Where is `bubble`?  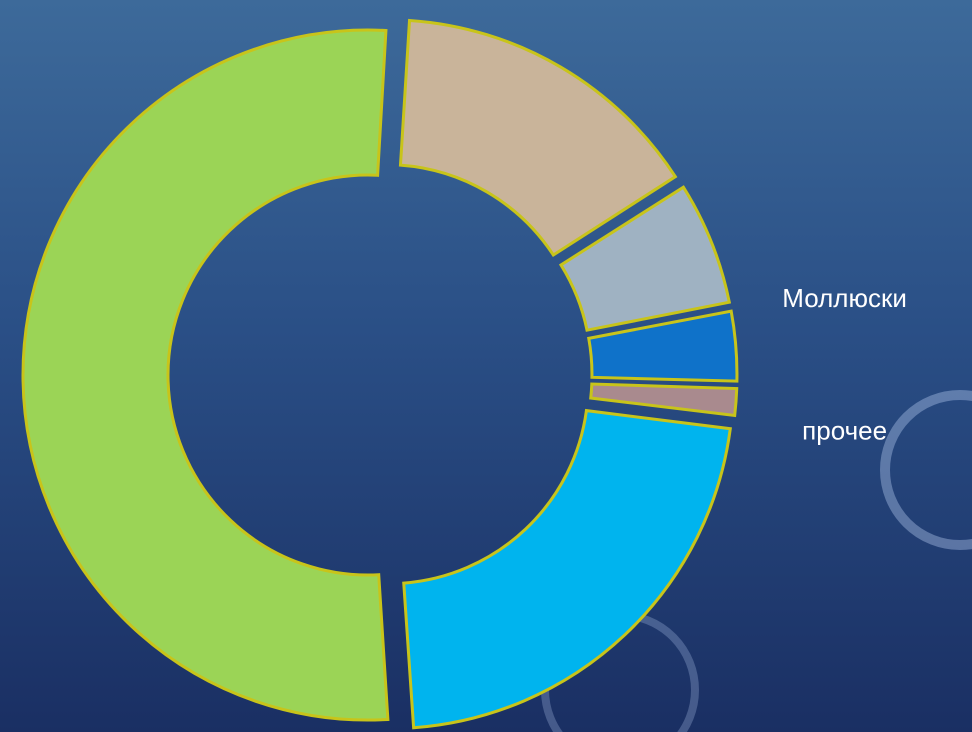 bubble is located at coordinates (926, 470).